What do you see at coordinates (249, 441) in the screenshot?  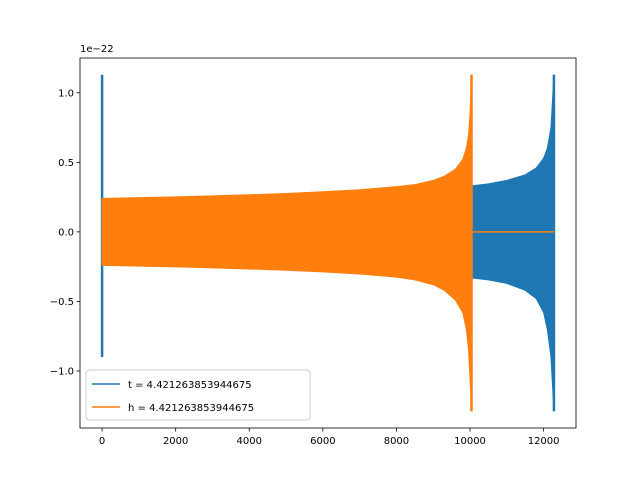 I see `x-tick-label: 4000` at bounding box center [249, 441].